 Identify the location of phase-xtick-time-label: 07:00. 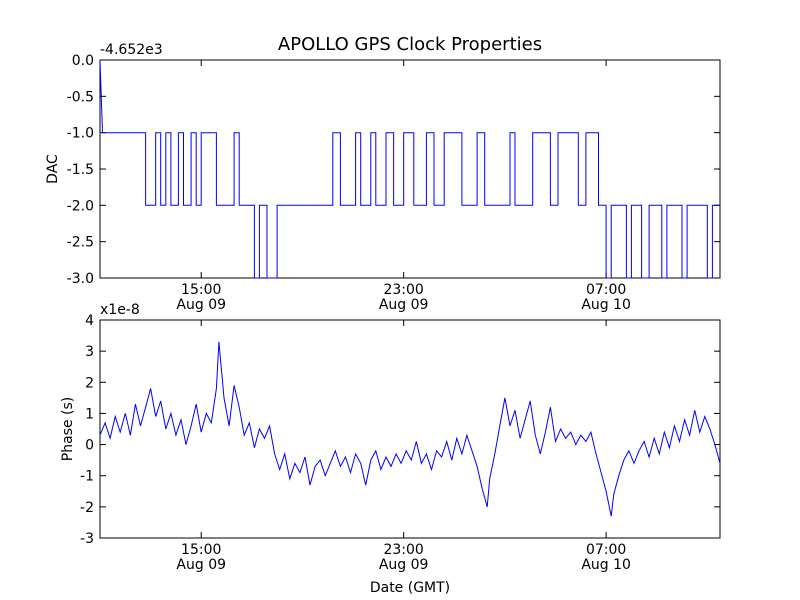
(606, 550).